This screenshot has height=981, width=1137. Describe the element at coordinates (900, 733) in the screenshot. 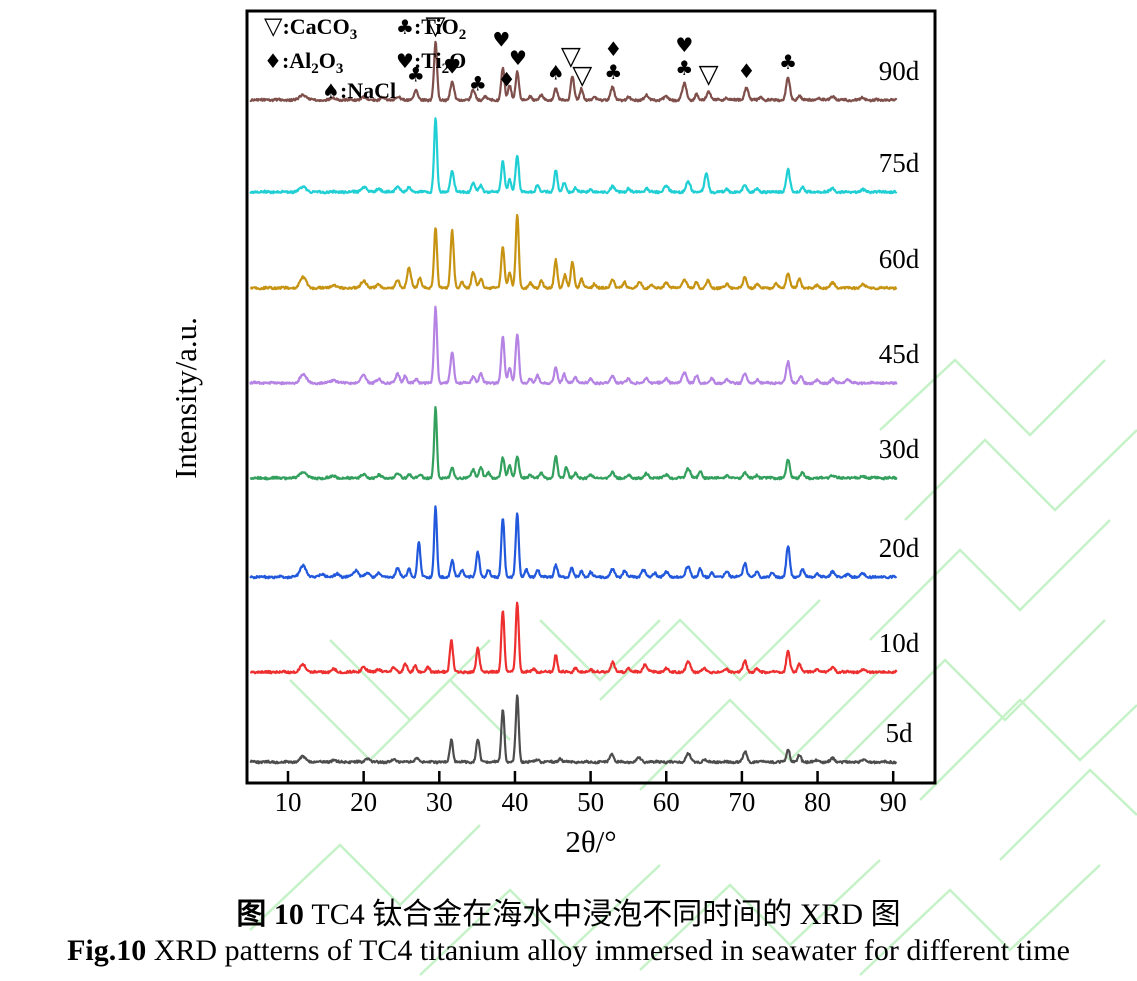

I see `series-label-5d: 5d` at that location.